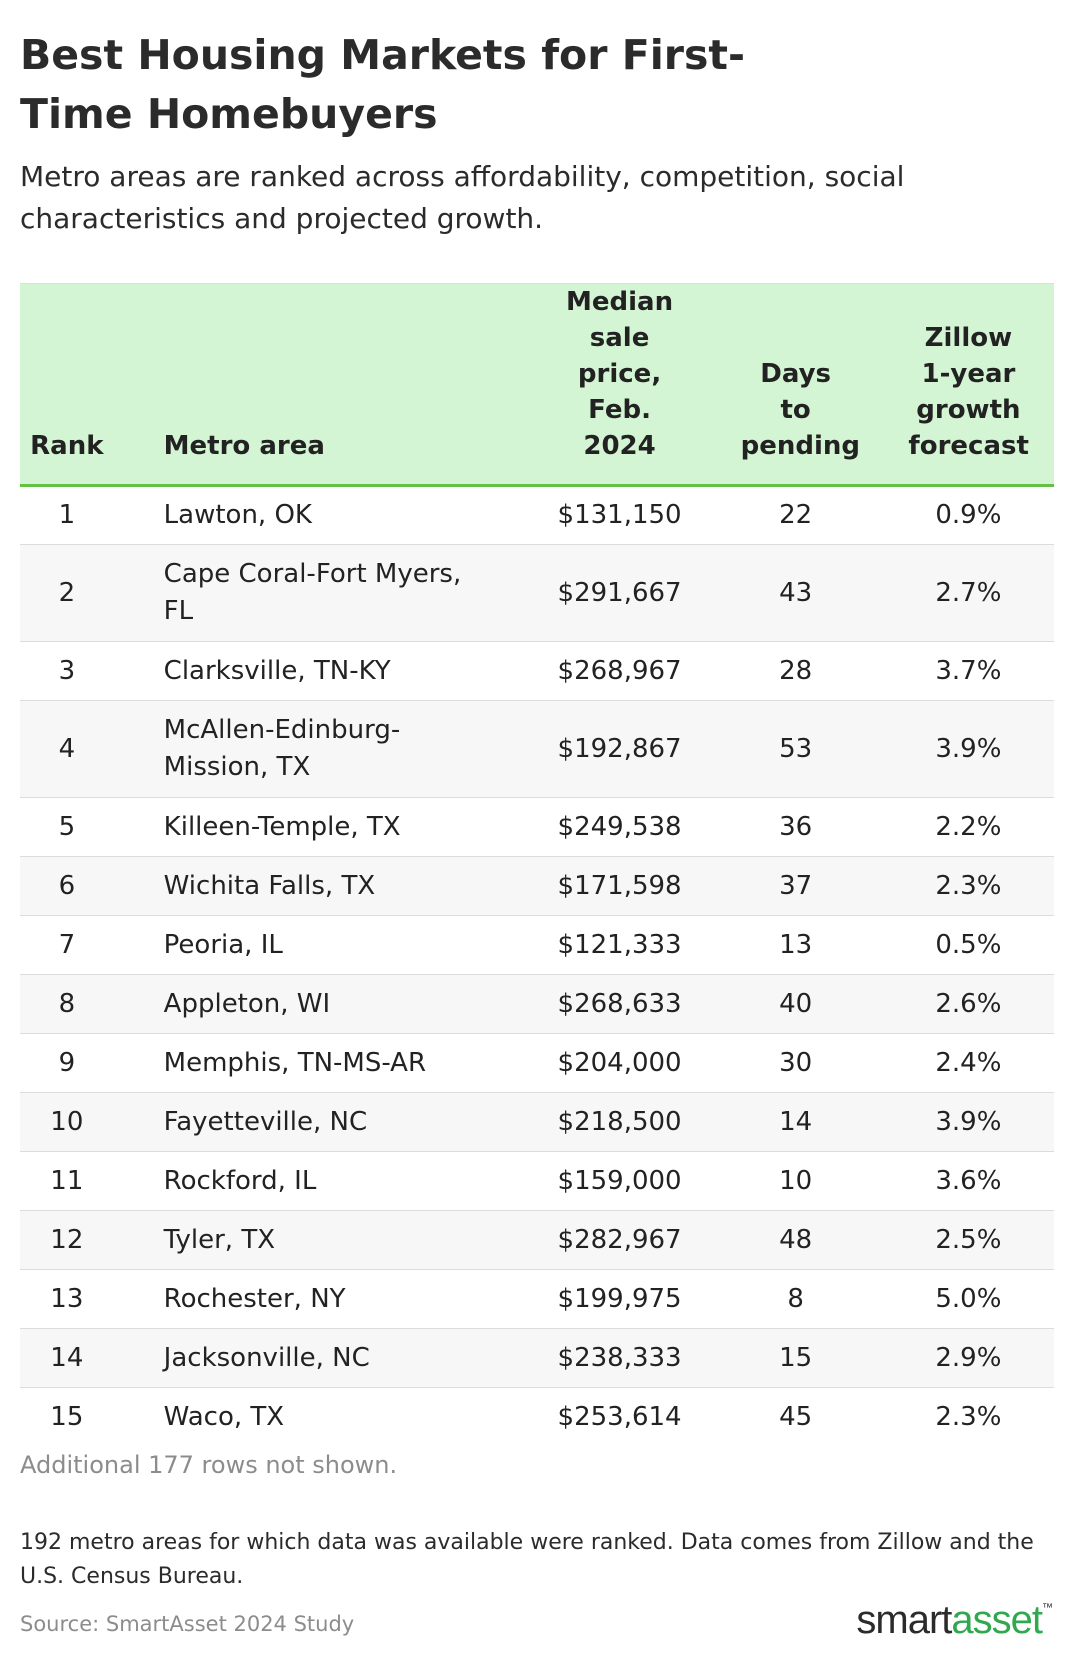 This screenshot has height=1668, width=1080. I want to click on table-row: 5 Killeen-Temple, TX $249,538 36 2.2%, so click(537, 827).